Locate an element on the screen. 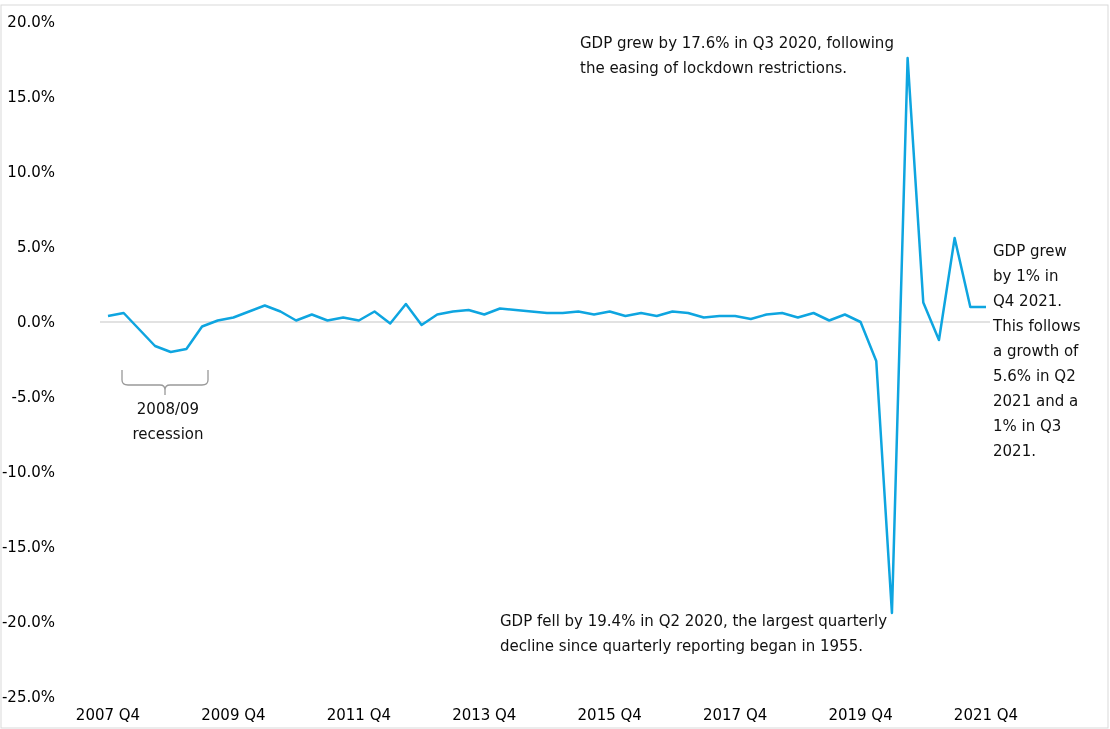 Image resolution: width=1110 pixels, height=729 pixels. y-tick-label: 15.0% is located at coordinates (31, 97).